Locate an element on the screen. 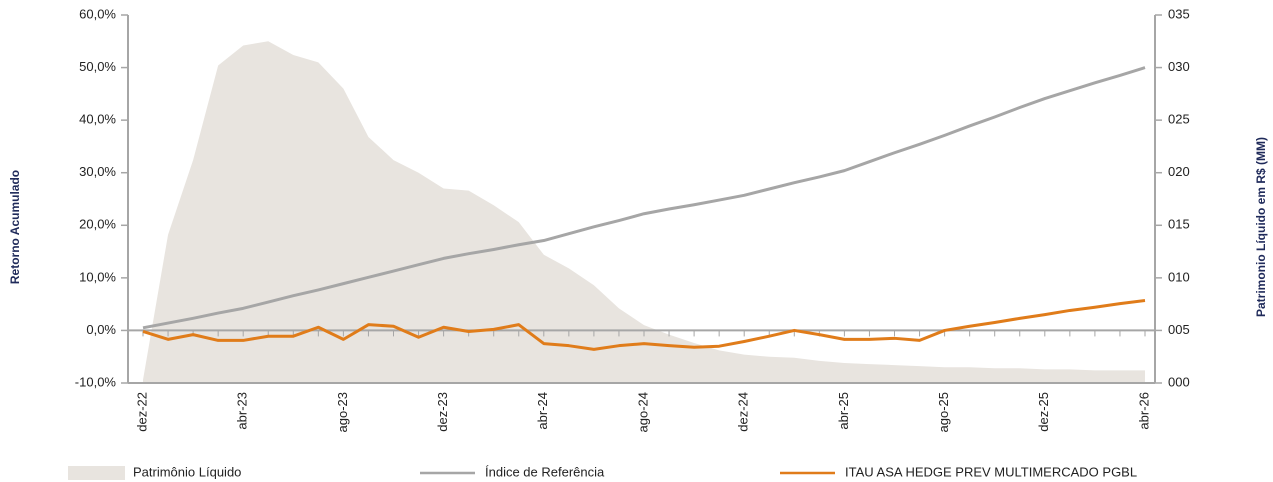 The height and width of the screenshot is (482, 1273). y-tick-label: -10,0% is located at coordinates (96, 381).